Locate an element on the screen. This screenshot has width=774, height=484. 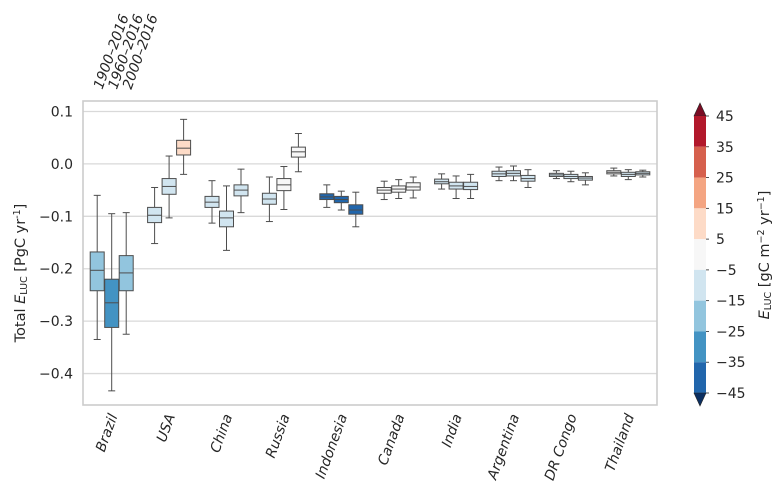
y-axis-label-unit: [PgC yr is located at coordinates (21, 248).